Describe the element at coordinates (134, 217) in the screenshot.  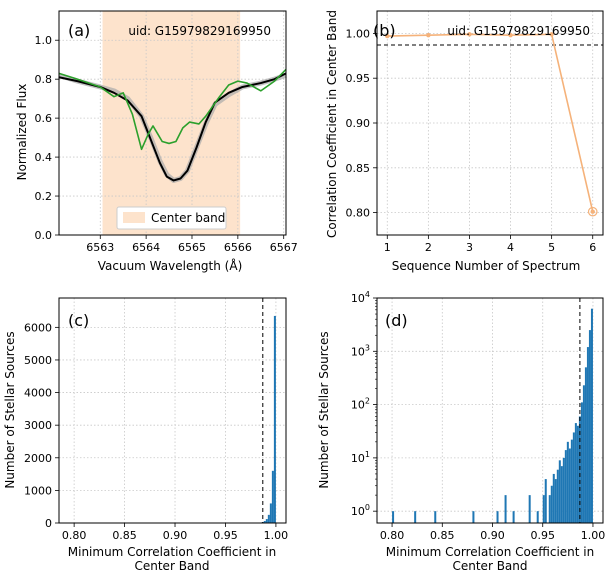
I see `legend-center-band-swatch` at that location.